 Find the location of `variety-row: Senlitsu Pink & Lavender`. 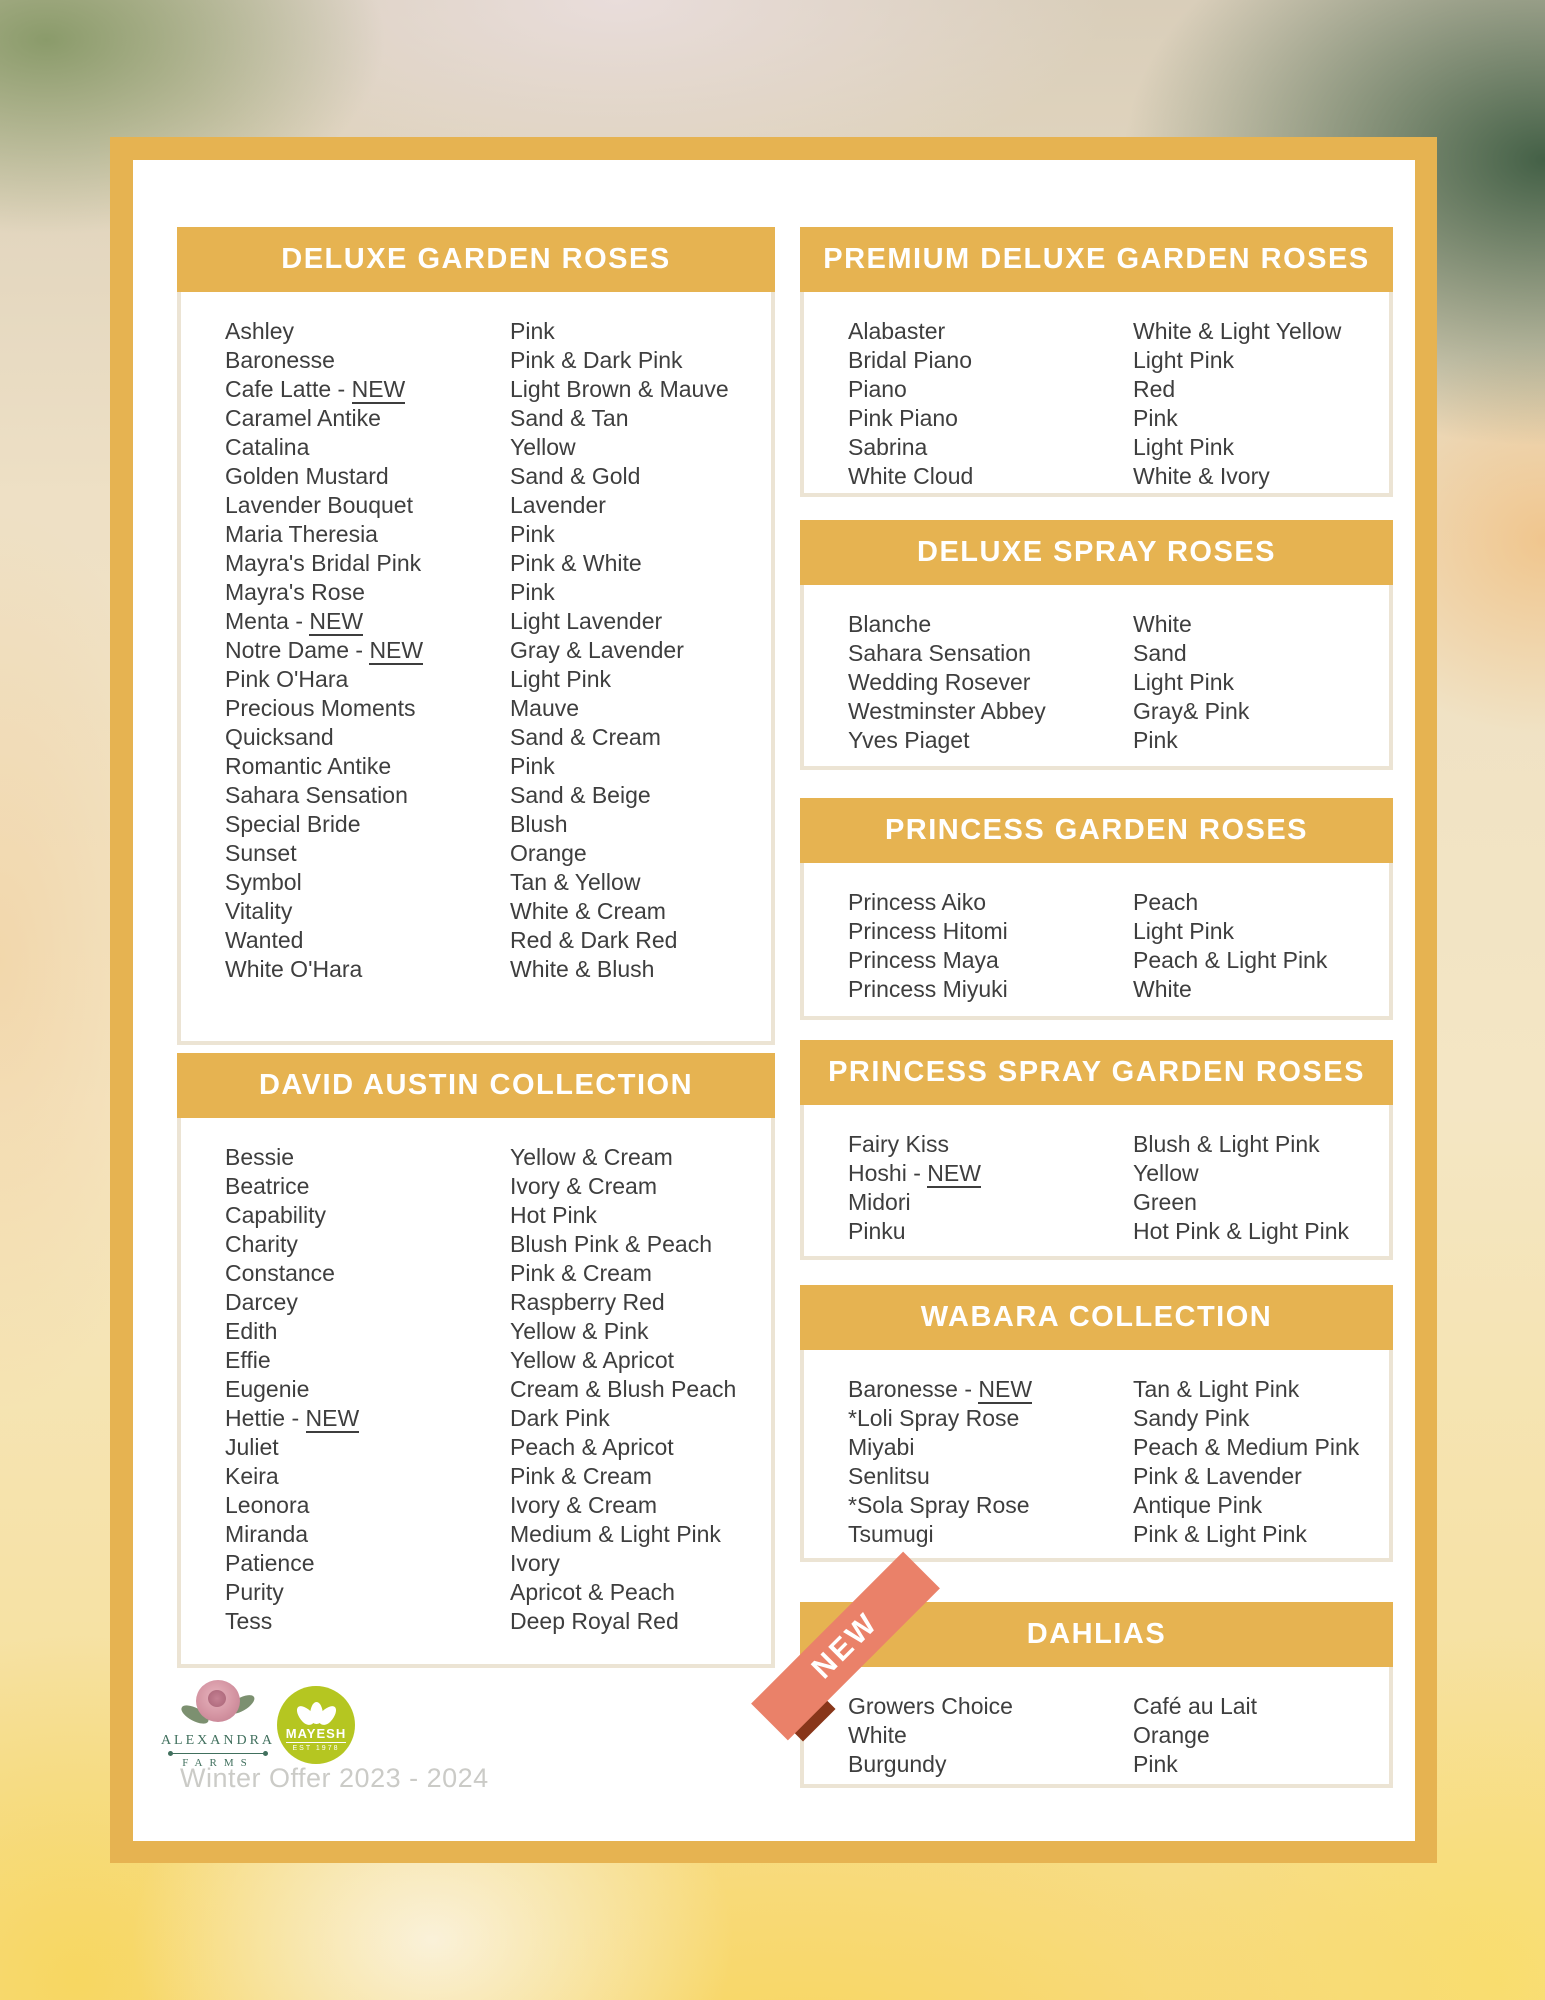

variety-row: Senlitsu Pink & Lavender is located at coordinates (1110, 1476).